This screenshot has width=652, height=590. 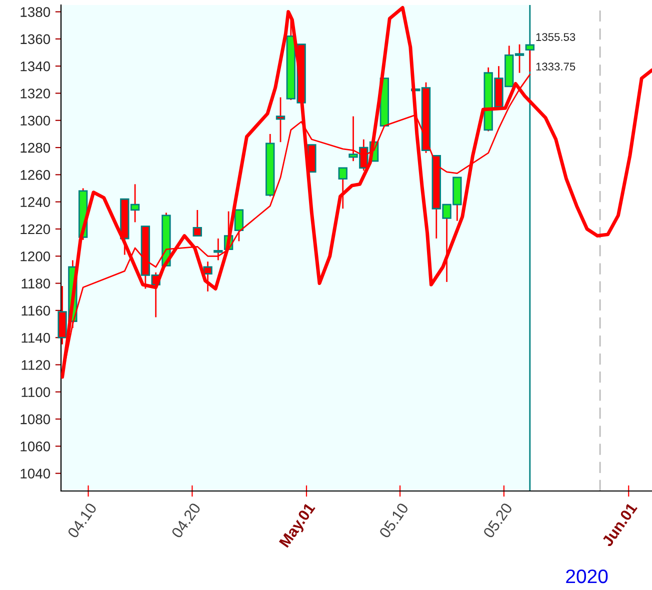 I want to click on y-tick-label: 1180, so click(x=36, y=283).